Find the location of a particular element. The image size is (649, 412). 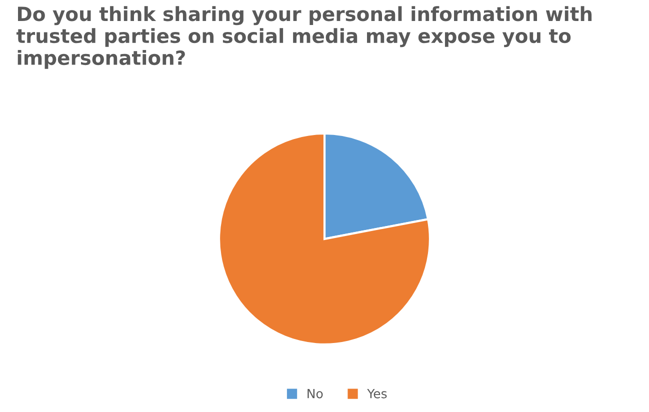

legend-label: No is located at coordinates (315, 393).